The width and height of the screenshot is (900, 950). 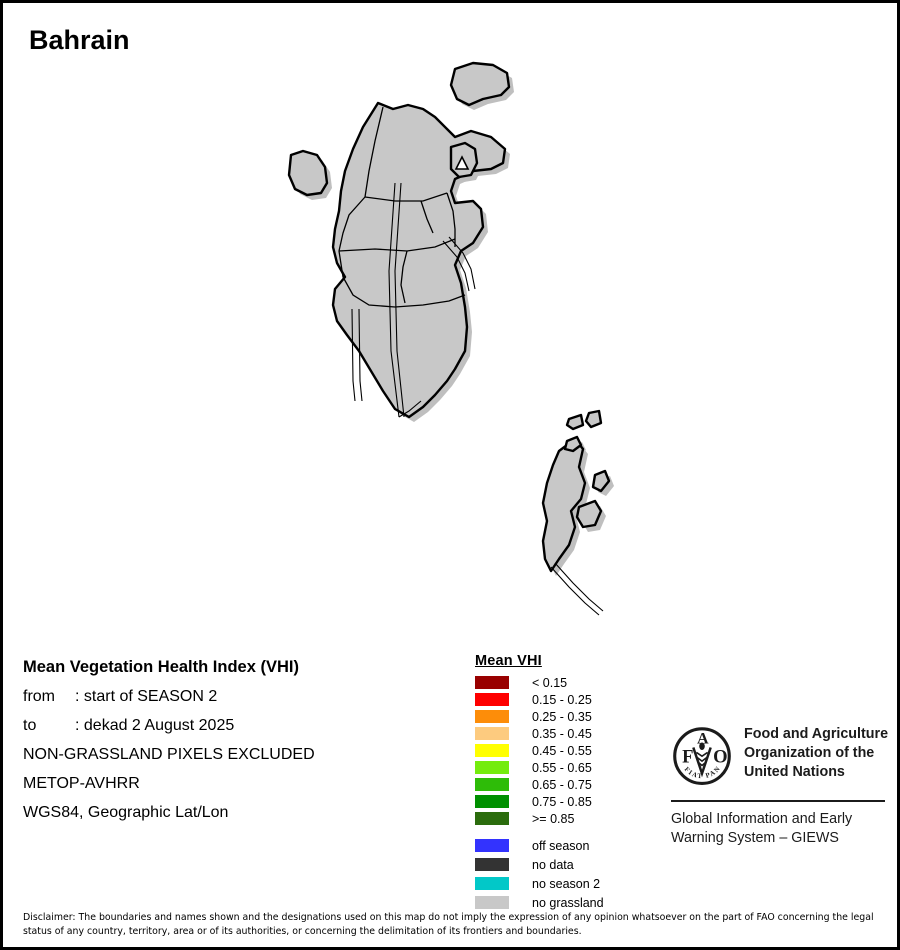 I want to click on region-hawar-islet-mid, so click(x=601, y=481).